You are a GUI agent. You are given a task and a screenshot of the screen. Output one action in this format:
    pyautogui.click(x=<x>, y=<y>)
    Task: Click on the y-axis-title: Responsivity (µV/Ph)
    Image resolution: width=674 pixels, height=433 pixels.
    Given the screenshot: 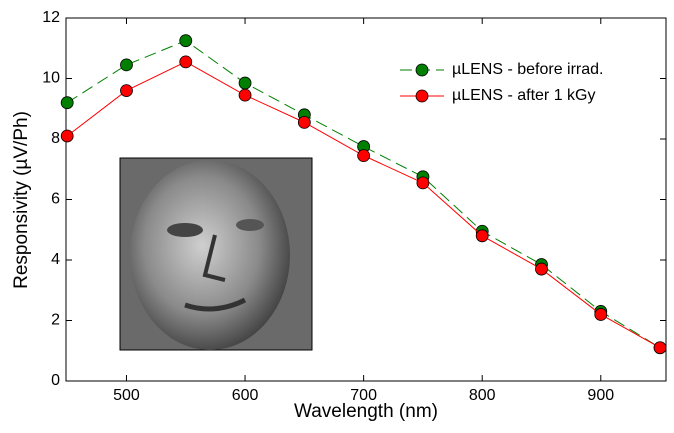 What is the action you would take?
    pyautogui.click(x=21, y=200)
    